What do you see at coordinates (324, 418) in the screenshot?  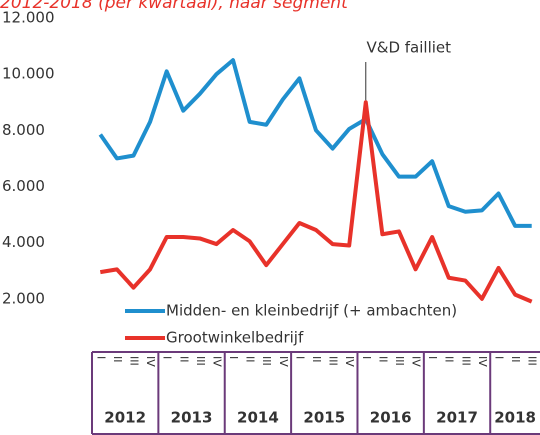 I see `x-group-label: 2015` at bounding box center [324, 418].